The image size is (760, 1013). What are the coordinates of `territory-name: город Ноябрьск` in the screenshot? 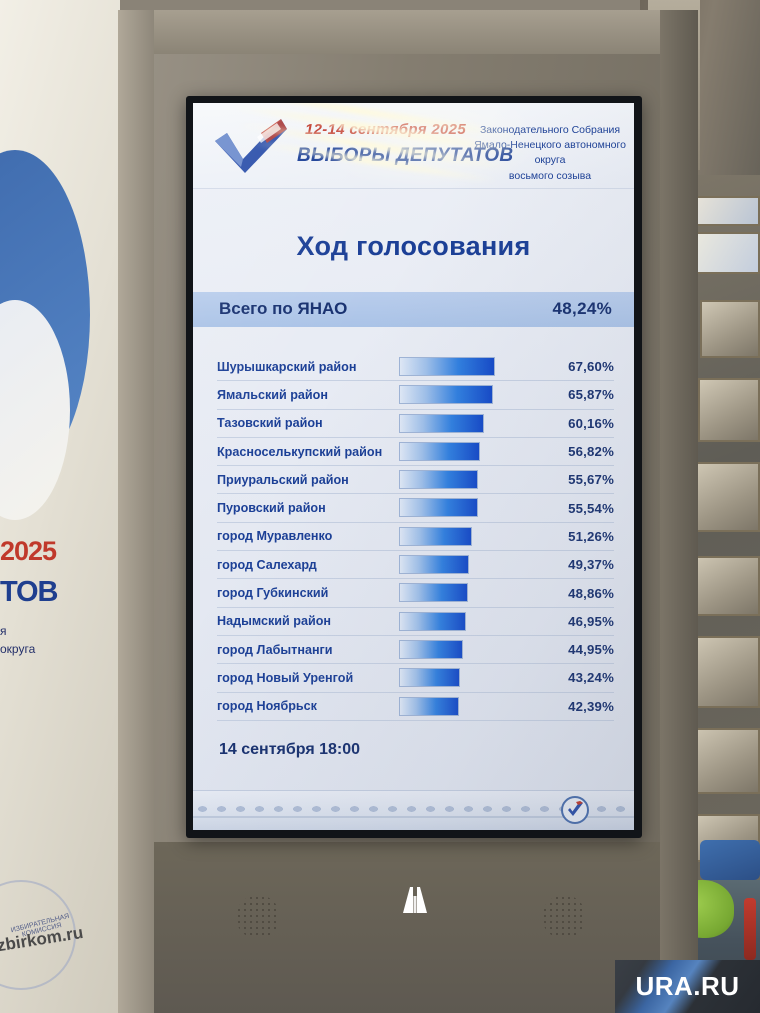 It's located at (267, 706).